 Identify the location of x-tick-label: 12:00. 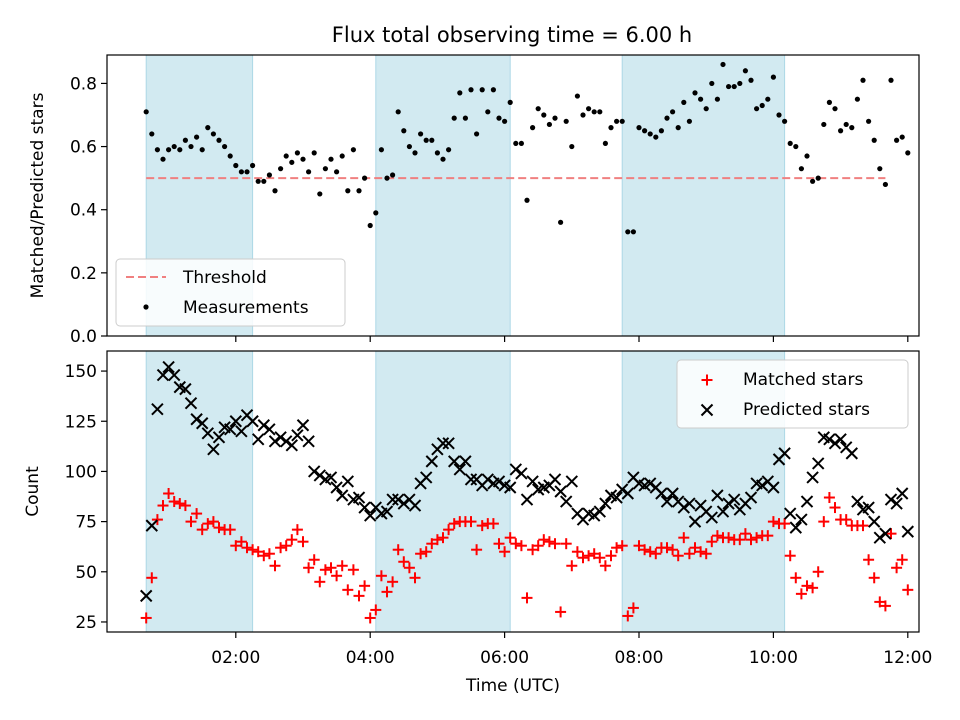
(907, 658).